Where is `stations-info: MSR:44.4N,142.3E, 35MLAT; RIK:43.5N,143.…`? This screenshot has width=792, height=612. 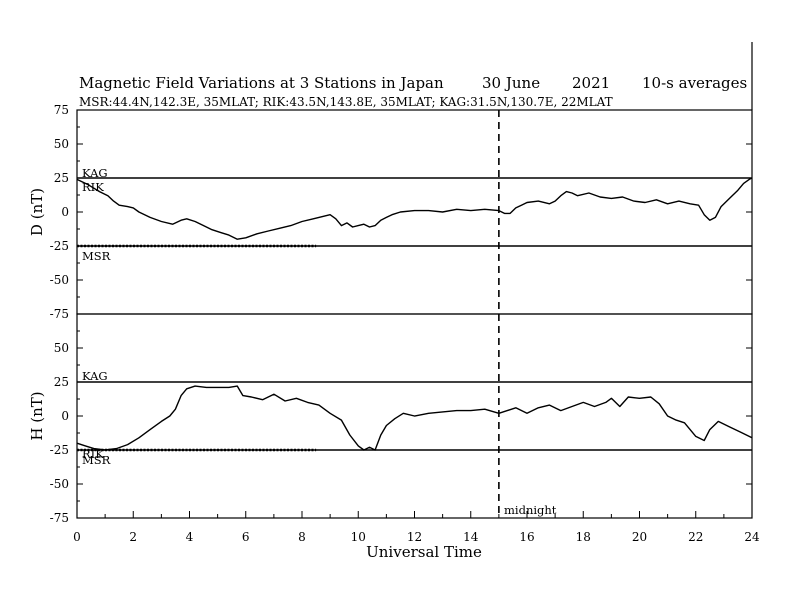
stations-info: MSR:44.4N,142.3E, 35MLAT; RIK:43.5N,143.… is located at coordinates (346, 102).